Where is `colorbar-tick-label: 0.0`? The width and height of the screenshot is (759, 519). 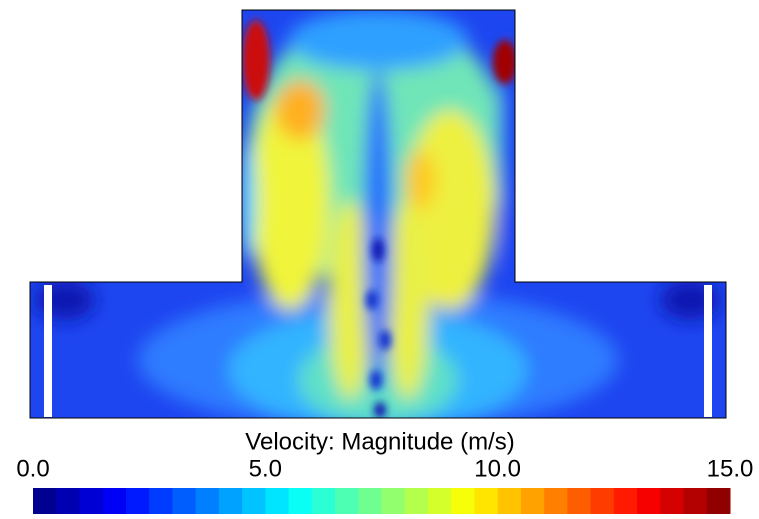 colorbar-tick-label: 0.0 is located at coordinates (32, 468).